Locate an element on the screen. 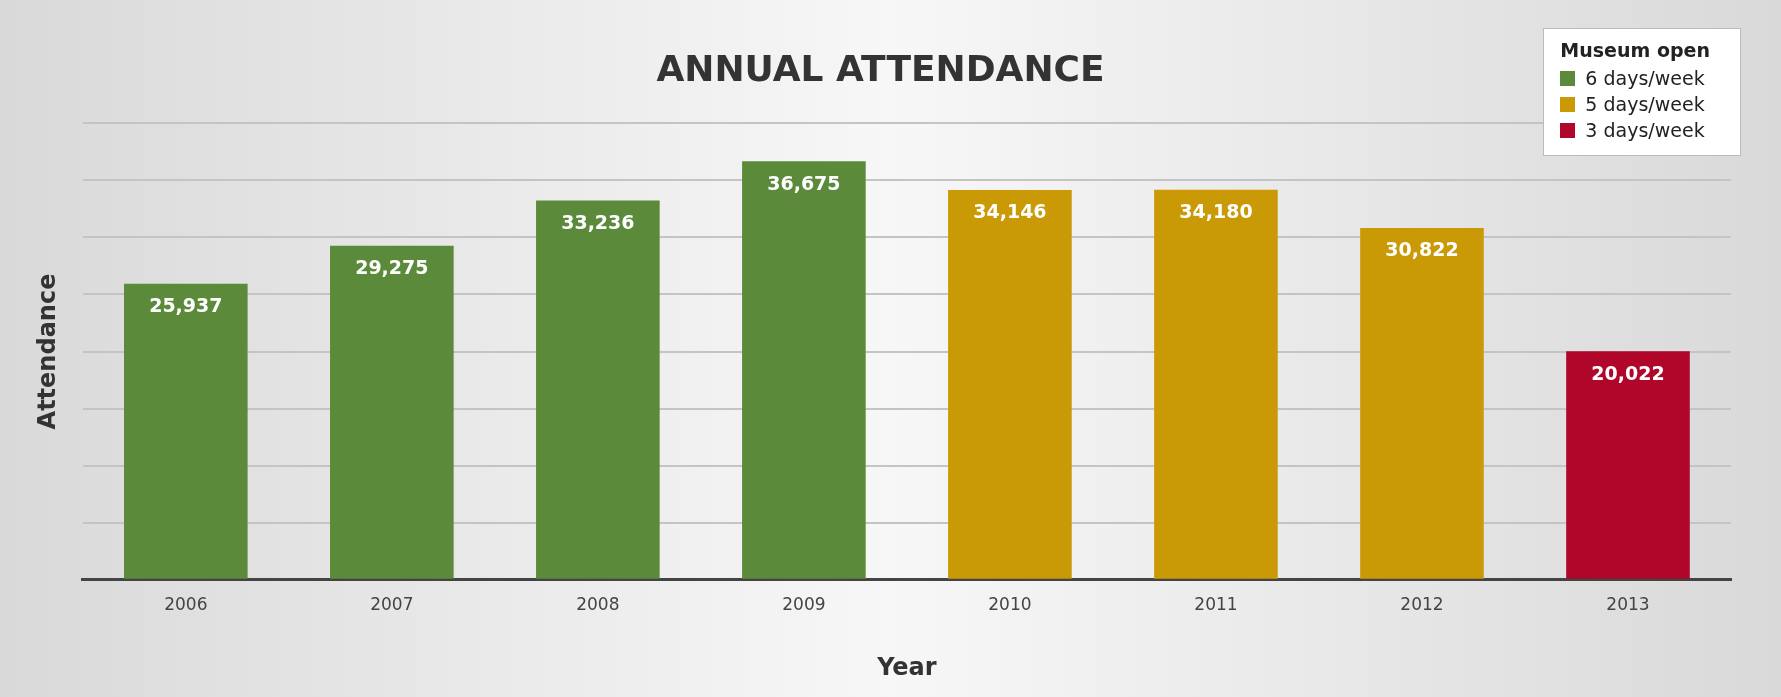  x-tick-label: 2007 is located at coordinates (392, 604).